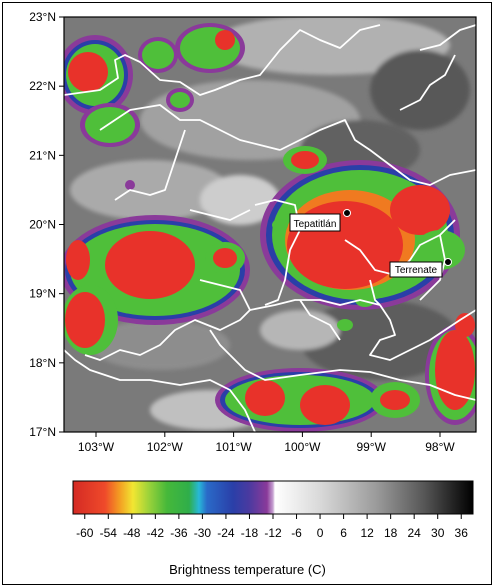 This screenshot has width=495, height=588. What do you see at coordinates (367, 533) in the screenshot?
I see `colorbar-tick-label: 12` at bounding box center [367, 533].